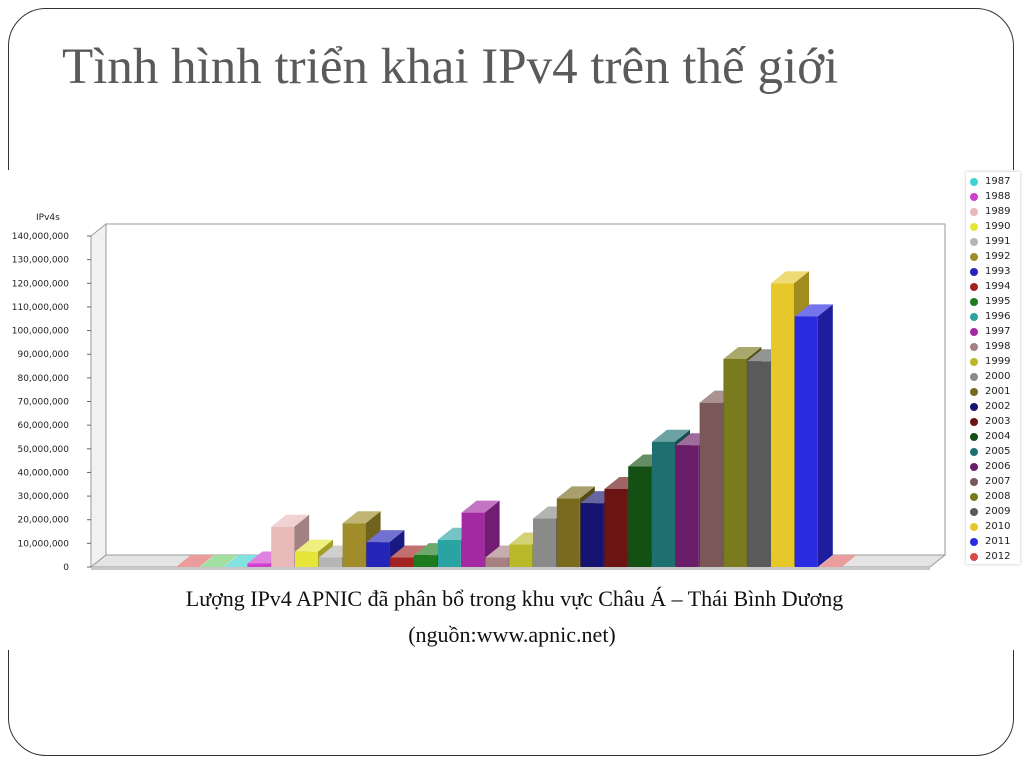 The width and height of the screenshot is (1024, 768). I want to click on chart-floor-edge, so click(510, 568).